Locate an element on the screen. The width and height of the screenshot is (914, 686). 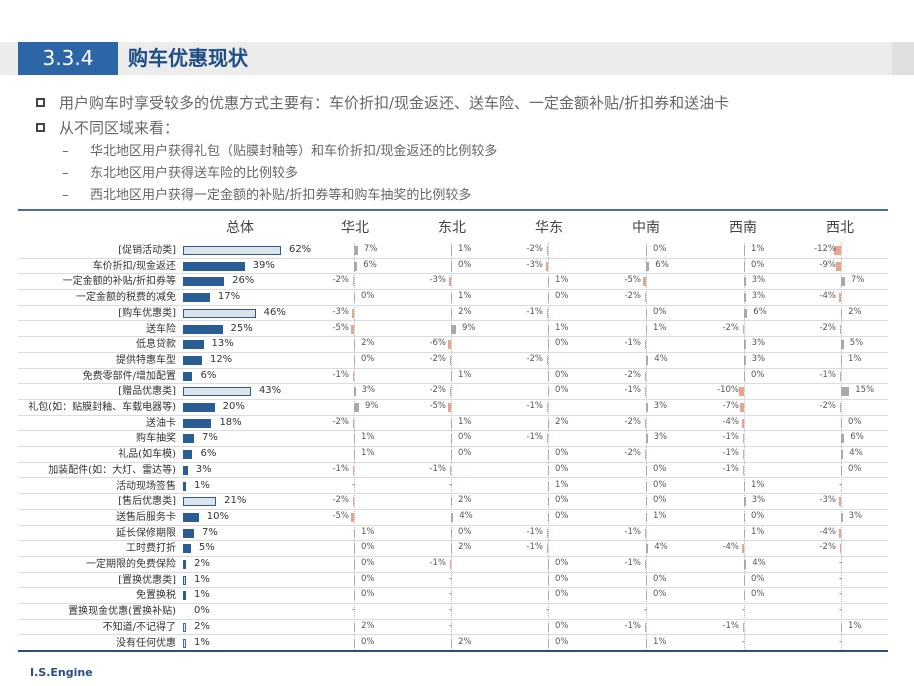
square-bullet-icon is located at coordinates (40, 127).